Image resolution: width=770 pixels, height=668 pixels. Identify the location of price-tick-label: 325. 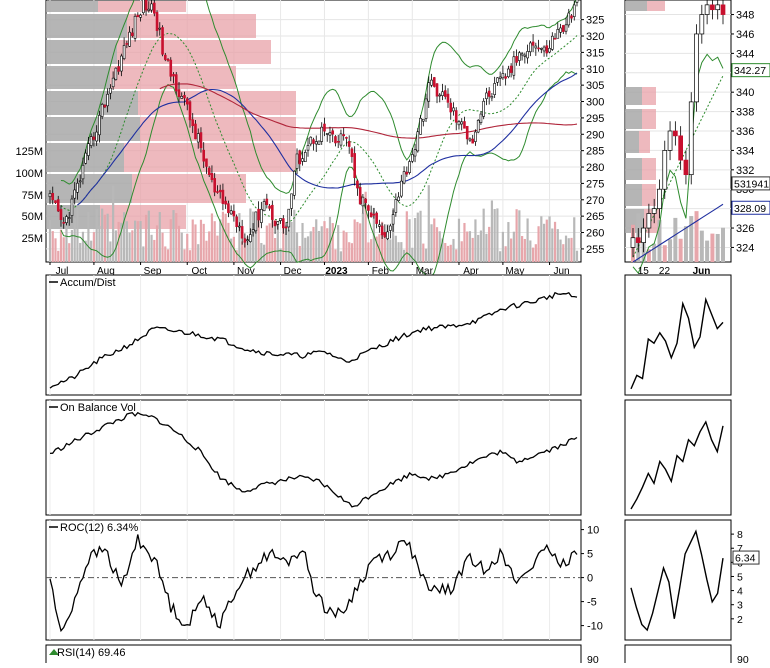
(595, 21).